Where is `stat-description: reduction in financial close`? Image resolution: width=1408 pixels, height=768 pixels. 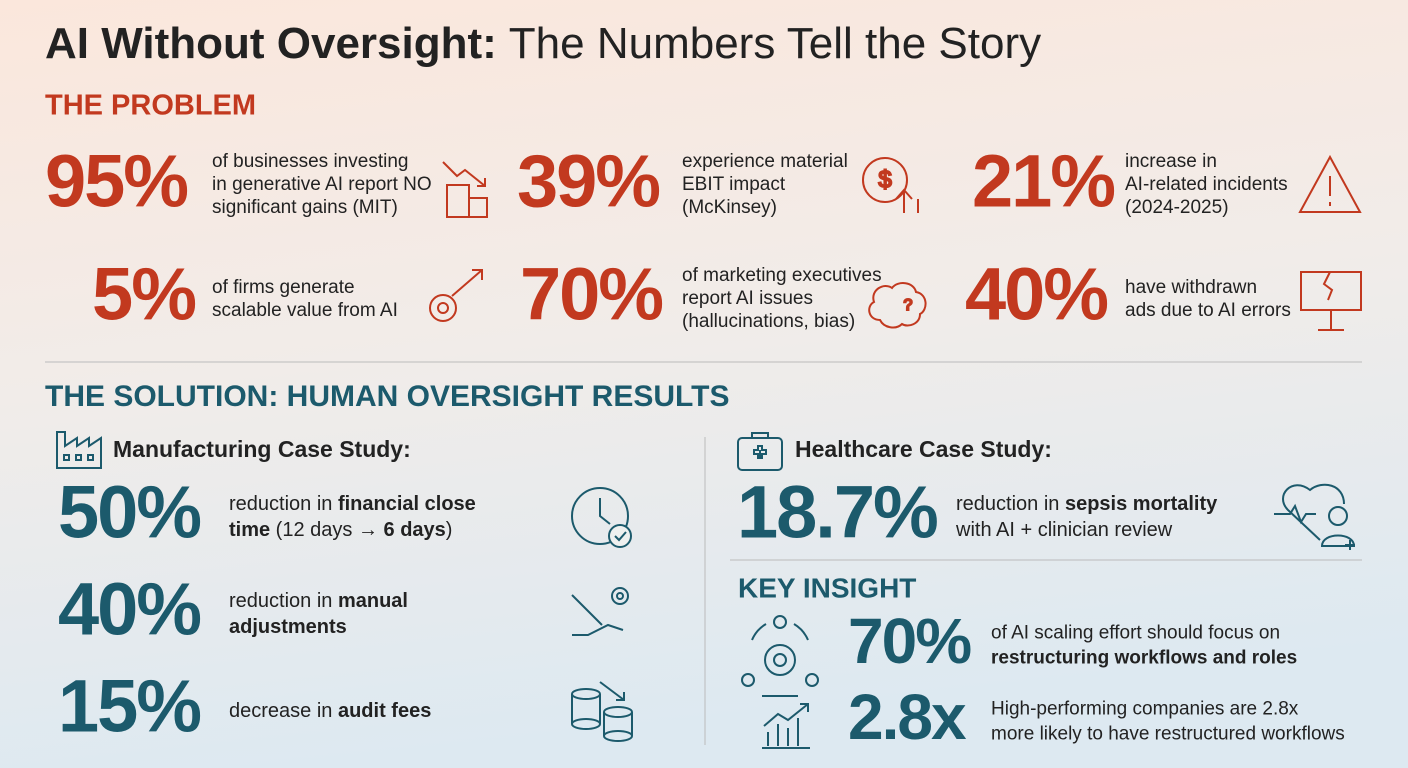
stat-description: reduction in financial close is located at coordinates (352, 504).